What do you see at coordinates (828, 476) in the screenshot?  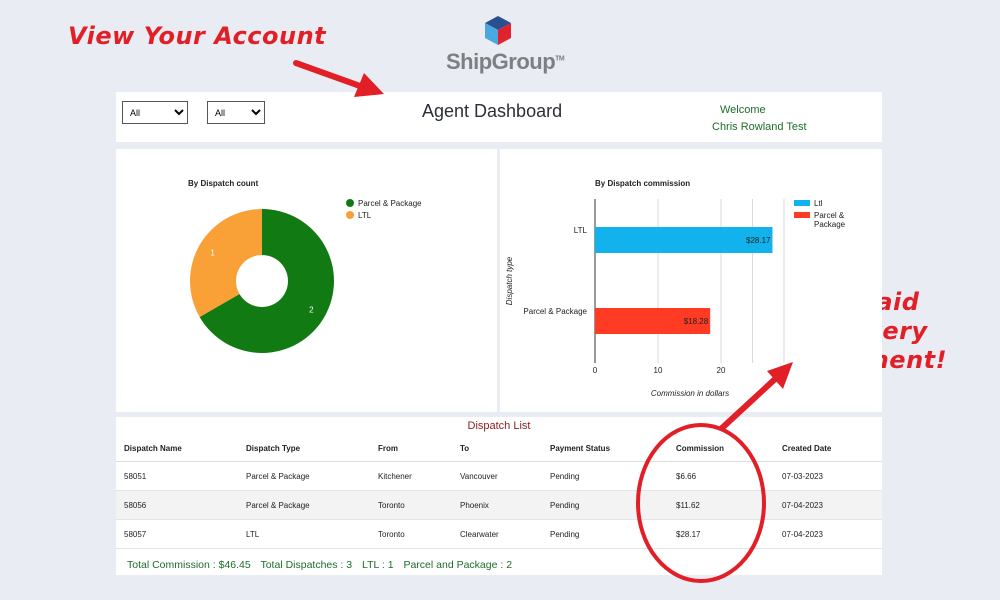 I see `table-cell: 07-03-2023` at bounding box center [828, 476].